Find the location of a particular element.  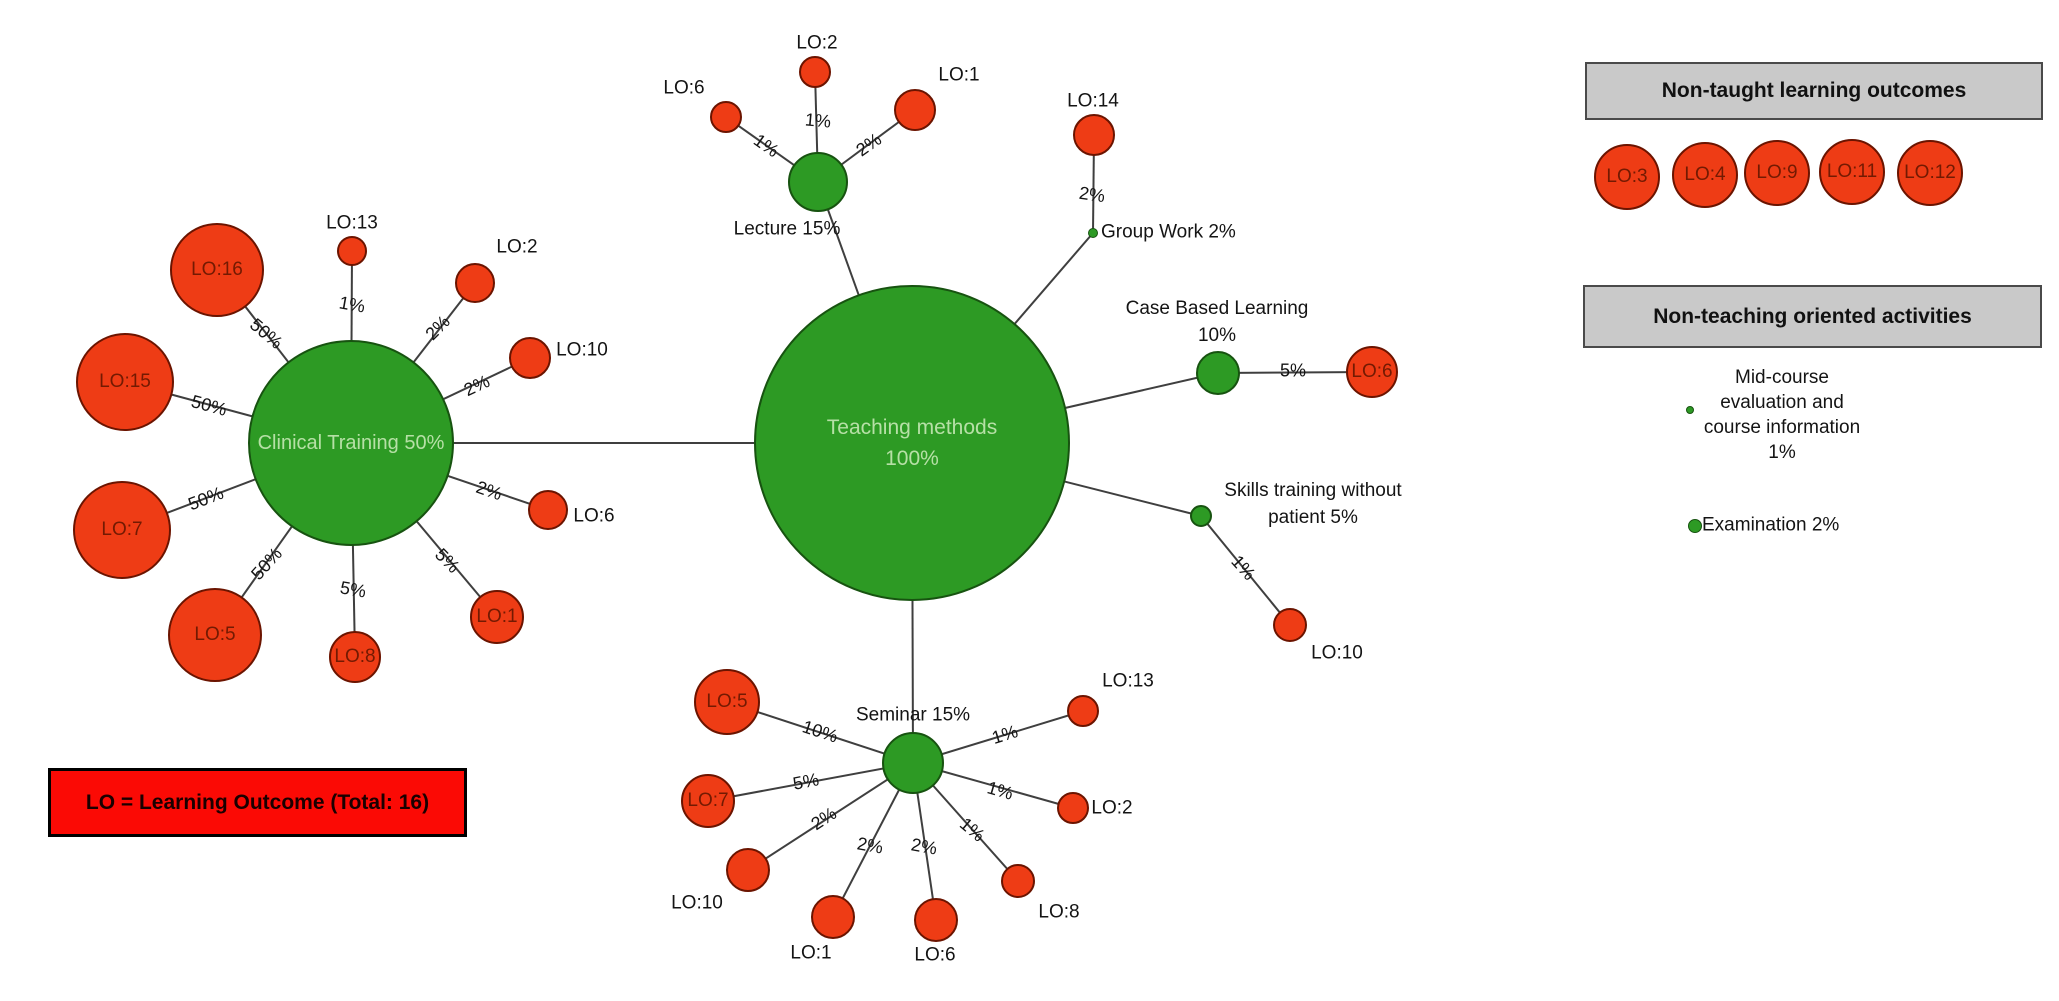

node-midcourse-dot is located at coordinates (1690, 410).